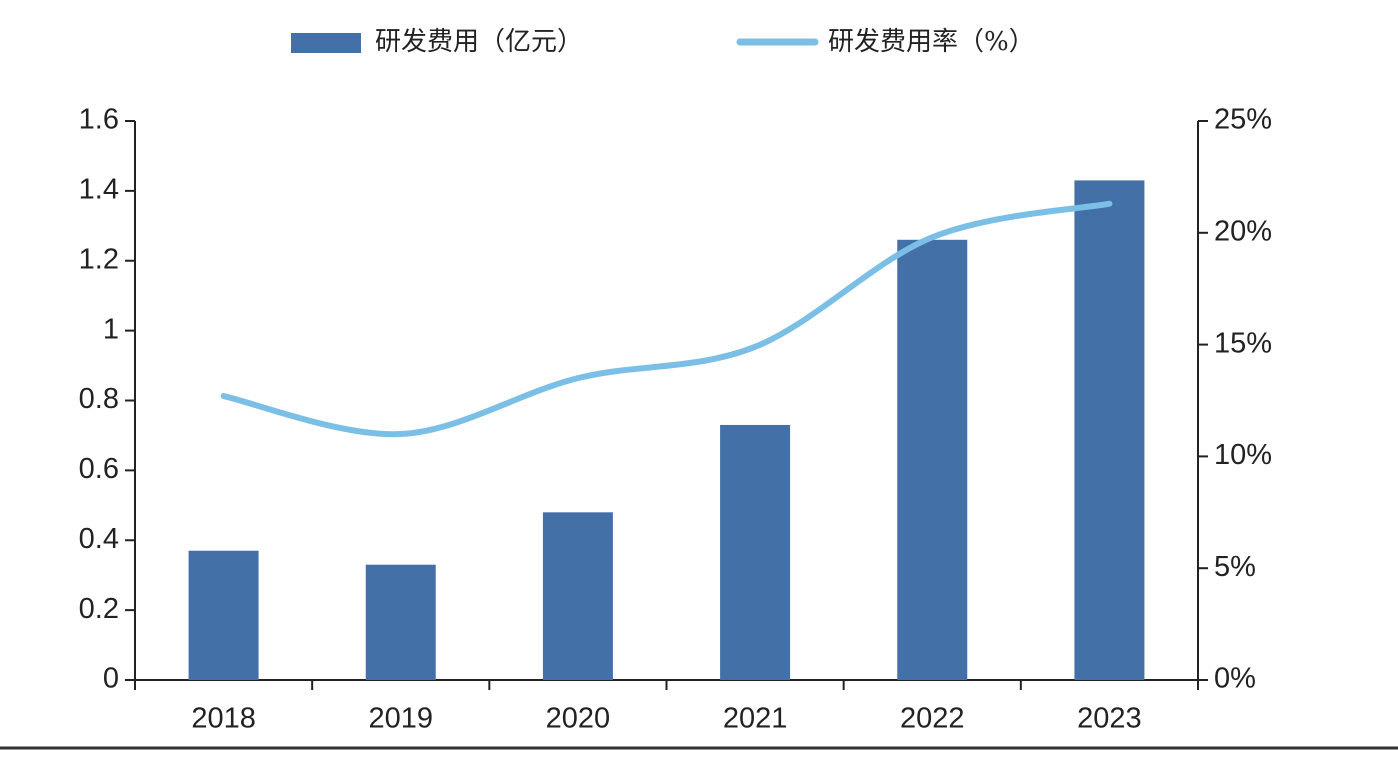  I want to click on x-tick-label: 2020, so click(578, 719).